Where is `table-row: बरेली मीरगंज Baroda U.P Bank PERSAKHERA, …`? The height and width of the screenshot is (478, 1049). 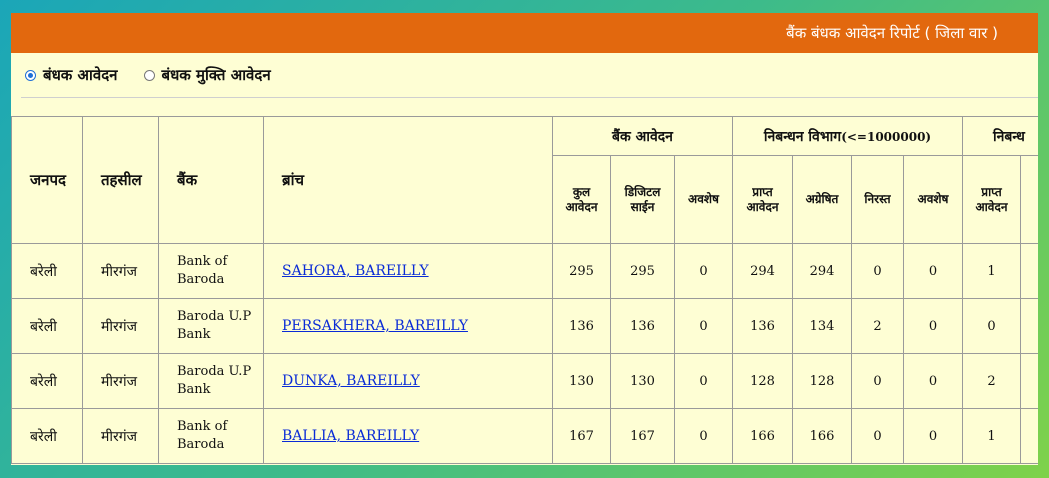 table-row: बरेली मीरगंज Baroda U.P Bank PERSAKHERA, … is located at coordinates (524, 326).